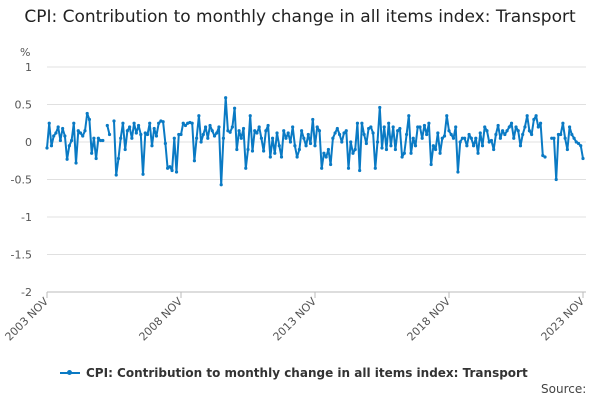 The width and height of the screenshot is (600, 400). Describe the element at coordinates (21, 255) in the screenshot. I see `y-tick-label: -1.5` at that location.